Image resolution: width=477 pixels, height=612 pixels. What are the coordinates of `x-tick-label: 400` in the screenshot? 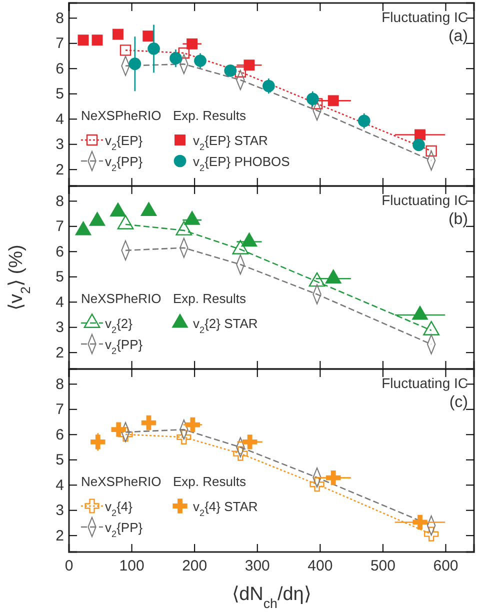 It's located at (320, 566).